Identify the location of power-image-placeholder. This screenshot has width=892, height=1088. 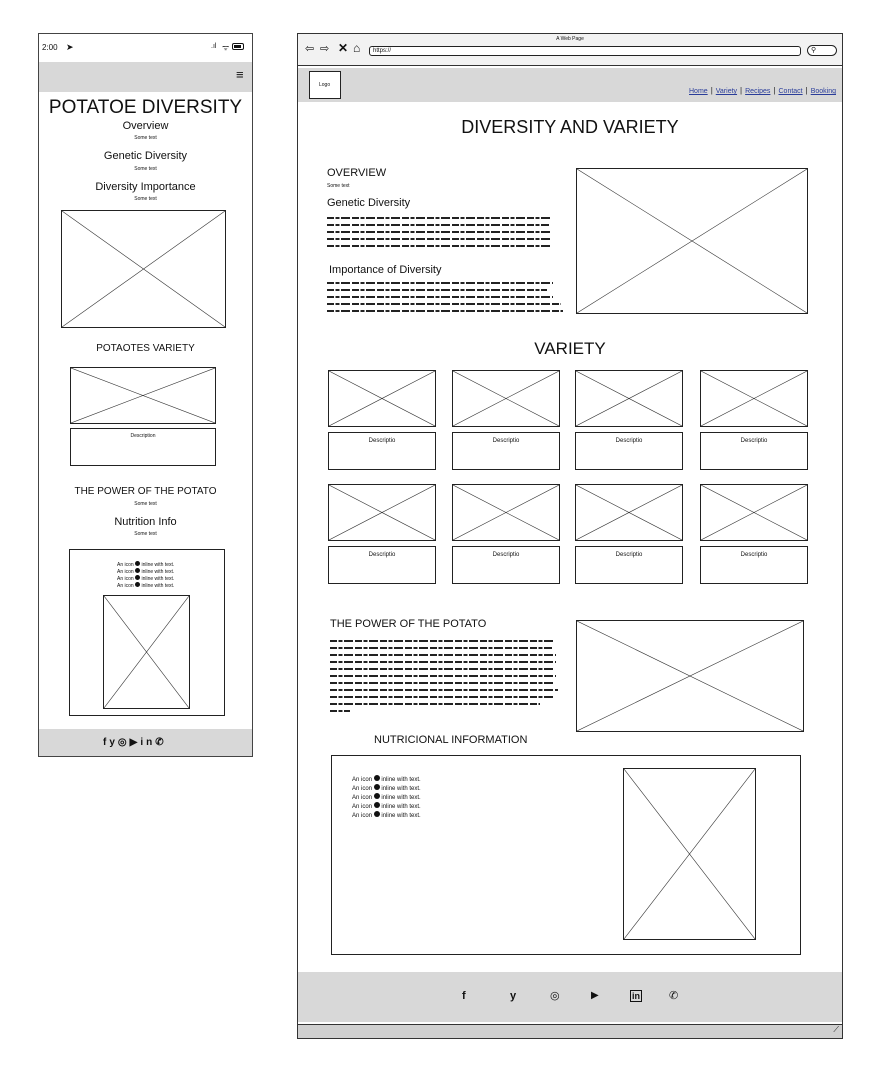
(690, 676).